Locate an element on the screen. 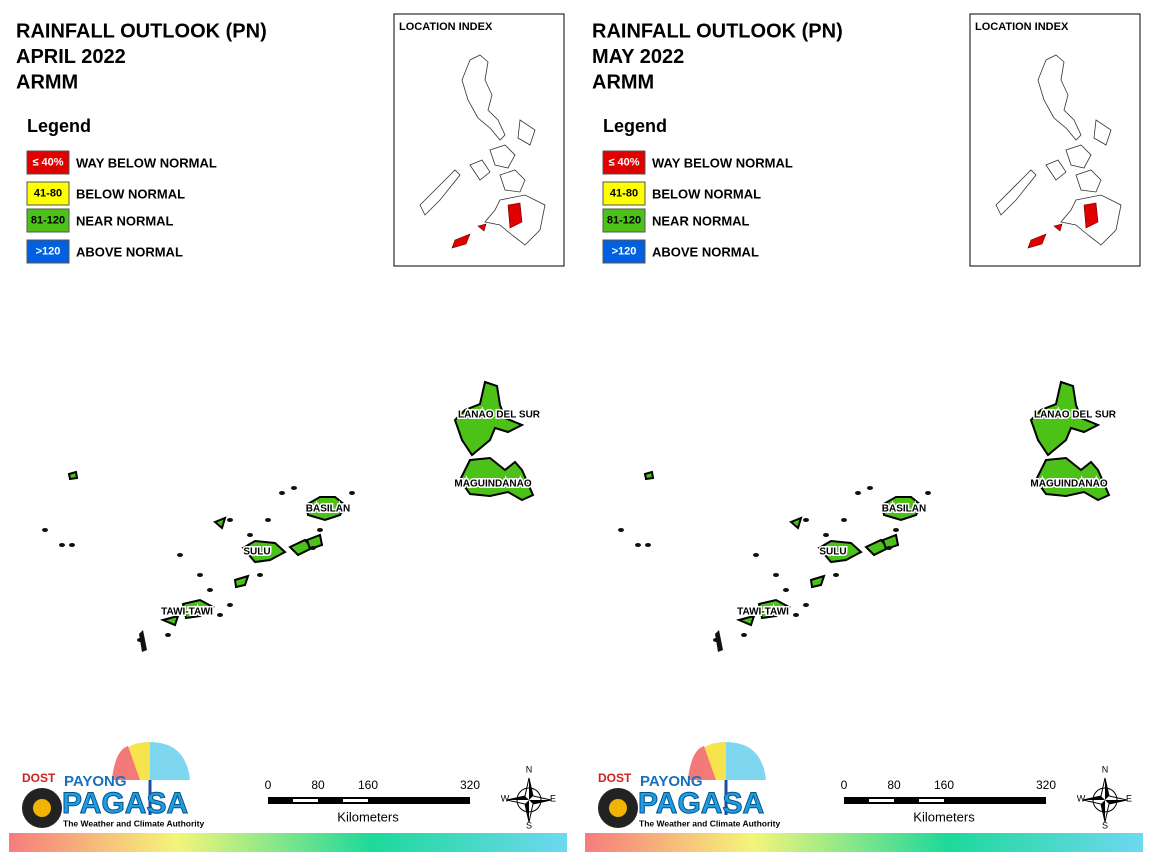  title-line: APRIL 2022 is located at coordinates (71, 57).